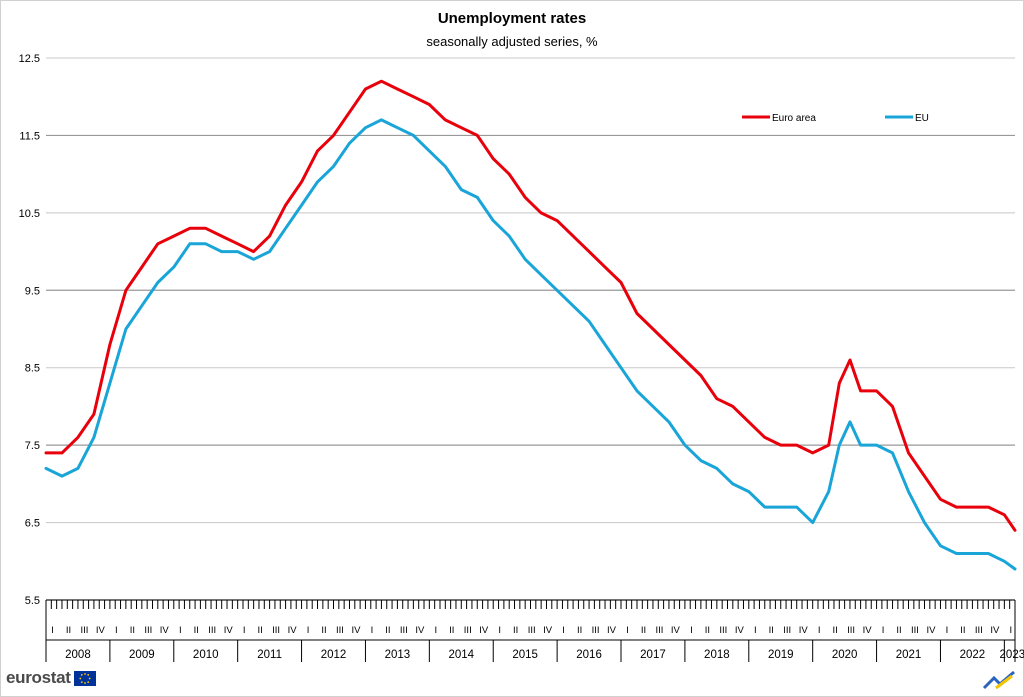  Describe the element at coordinates (32, 601) in the screenshot. I see `y-tick-label: 5.5` at that location.